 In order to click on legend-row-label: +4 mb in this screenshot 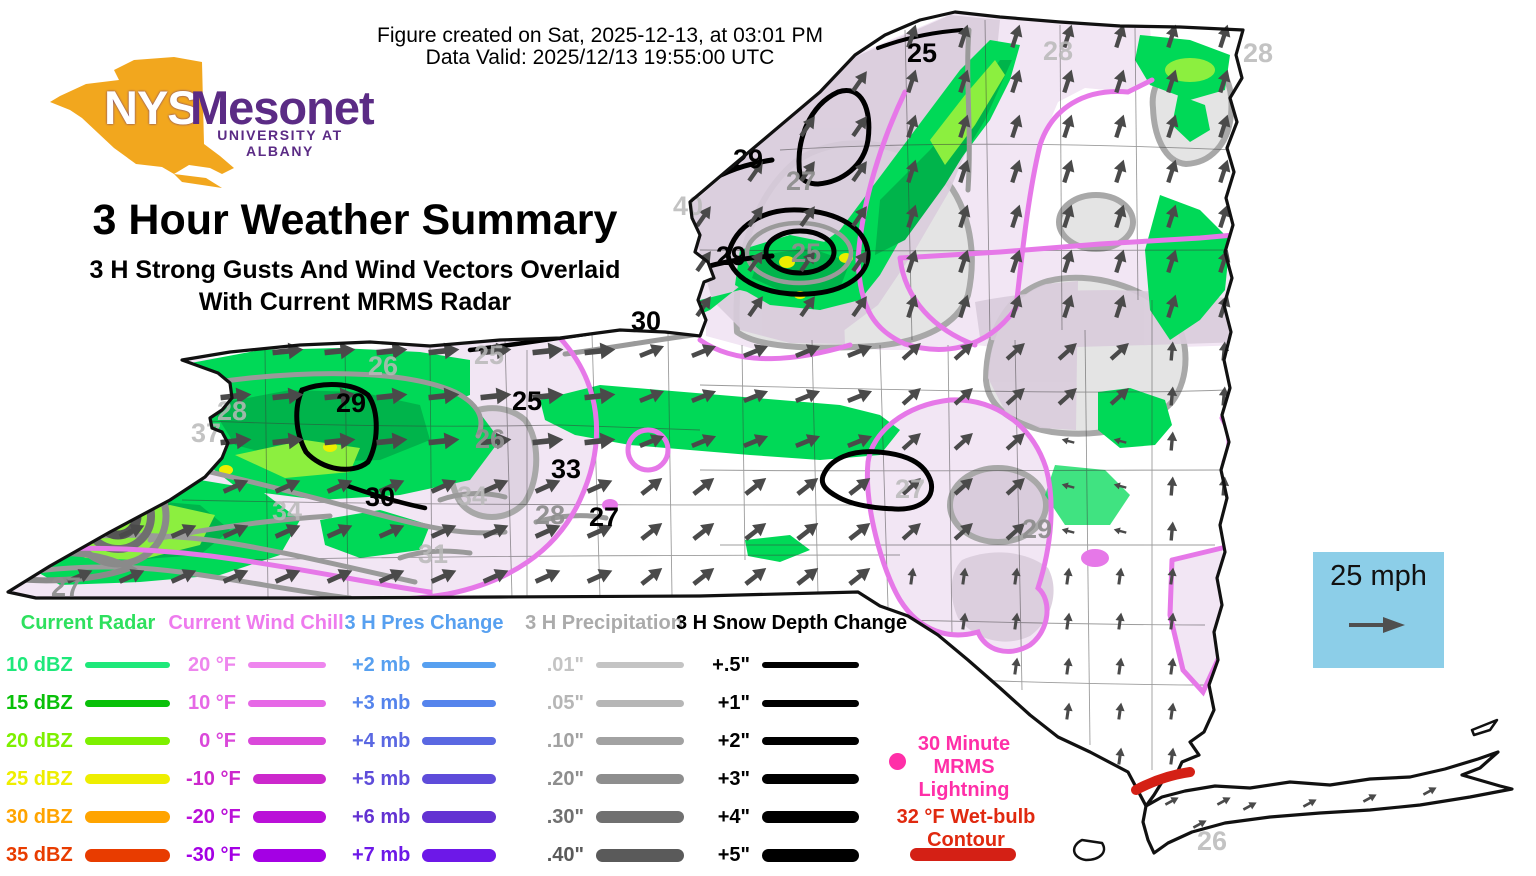, I will do `click(381, 740)`.